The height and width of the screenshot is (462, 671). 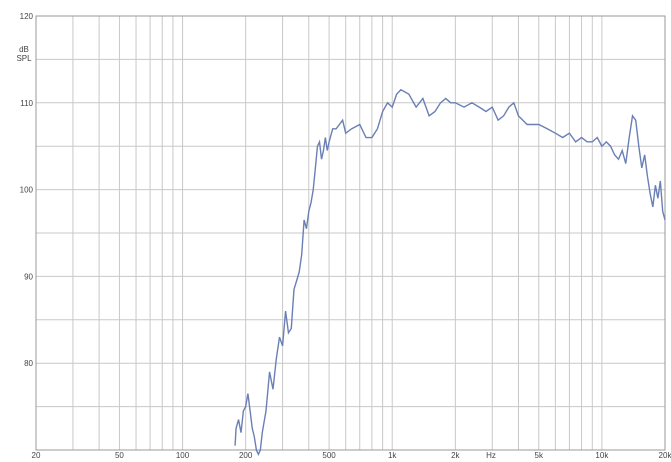 I want to click on y-axis-label-line-1: dB, so click(x=24, y=49).